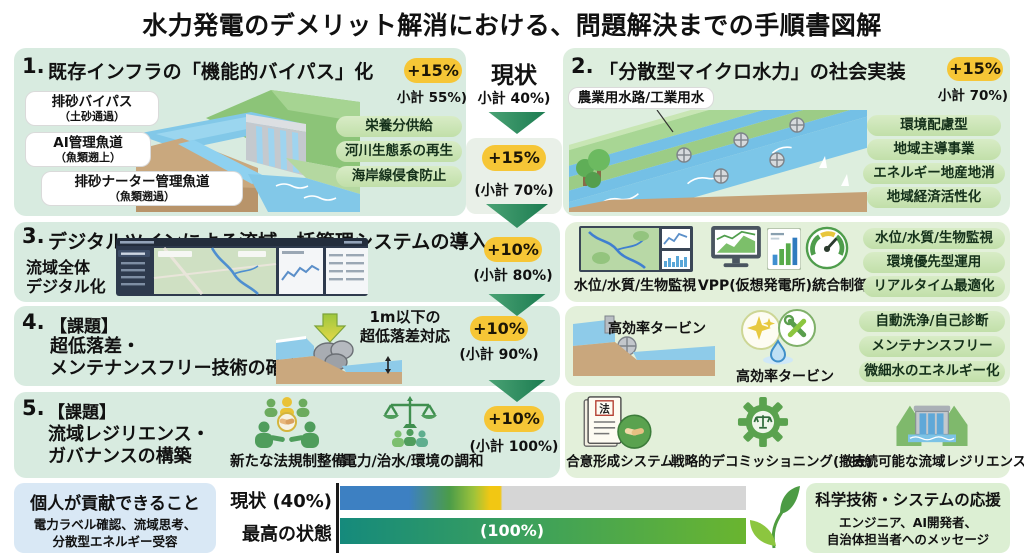 Image resolution: width=1024 pixels, height=559 pixels. Describe the element at coordinates (784, 249) in the screenshot. I see `bar-chart-icon` at that location.